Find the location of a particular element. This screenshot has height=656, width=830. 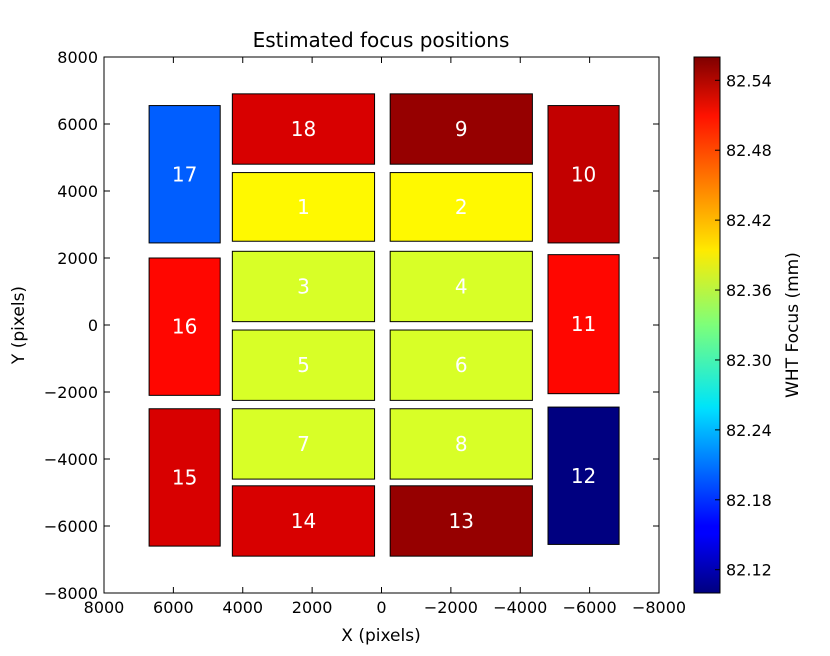

ccd-label-9: 9 is located at coordinates (461, 129).